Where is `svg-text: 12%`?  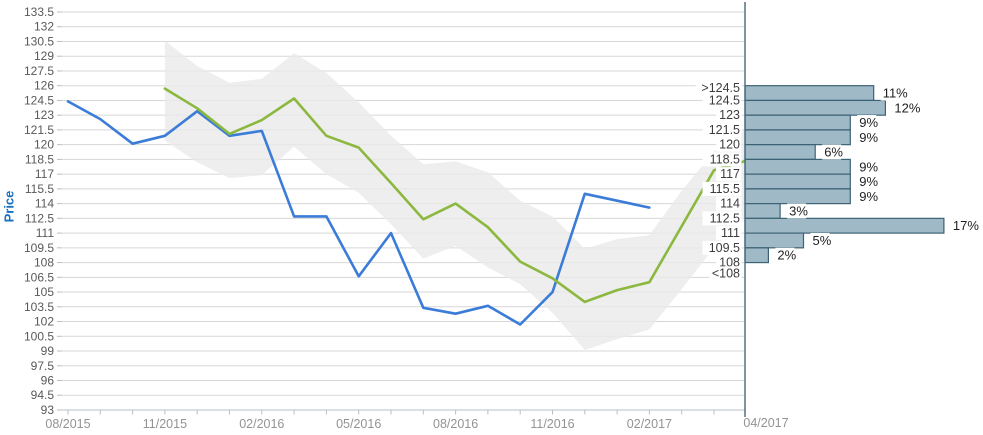 svg-text: 12% is located at coordinates (907, 107).